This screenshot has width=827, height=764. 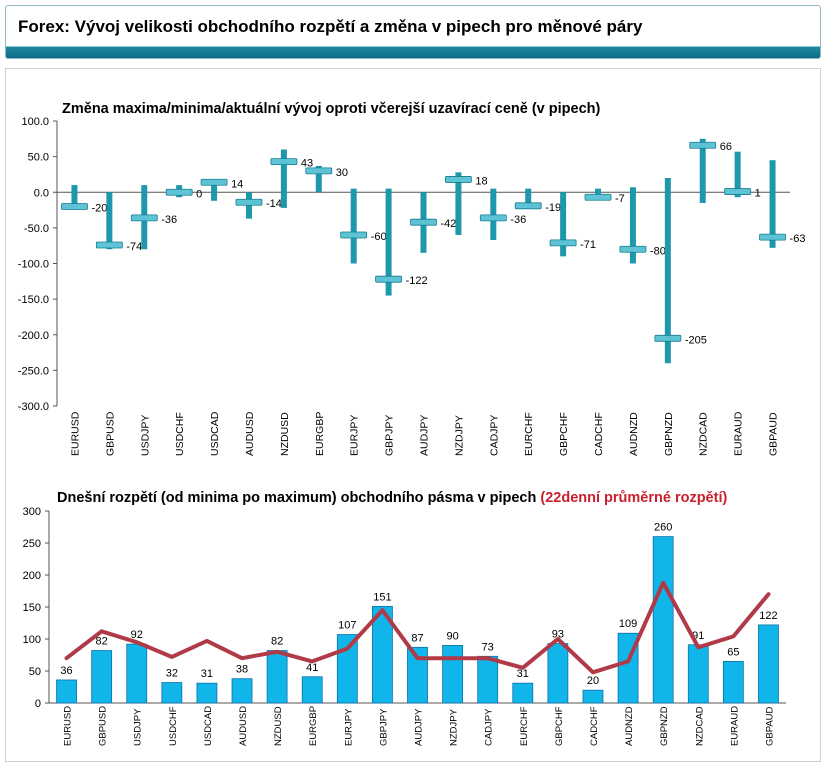 What do you see at coordinates (798, 239) in the screenshot?
I see `chart1-value-label: -63` at bounding box center [798, 239].